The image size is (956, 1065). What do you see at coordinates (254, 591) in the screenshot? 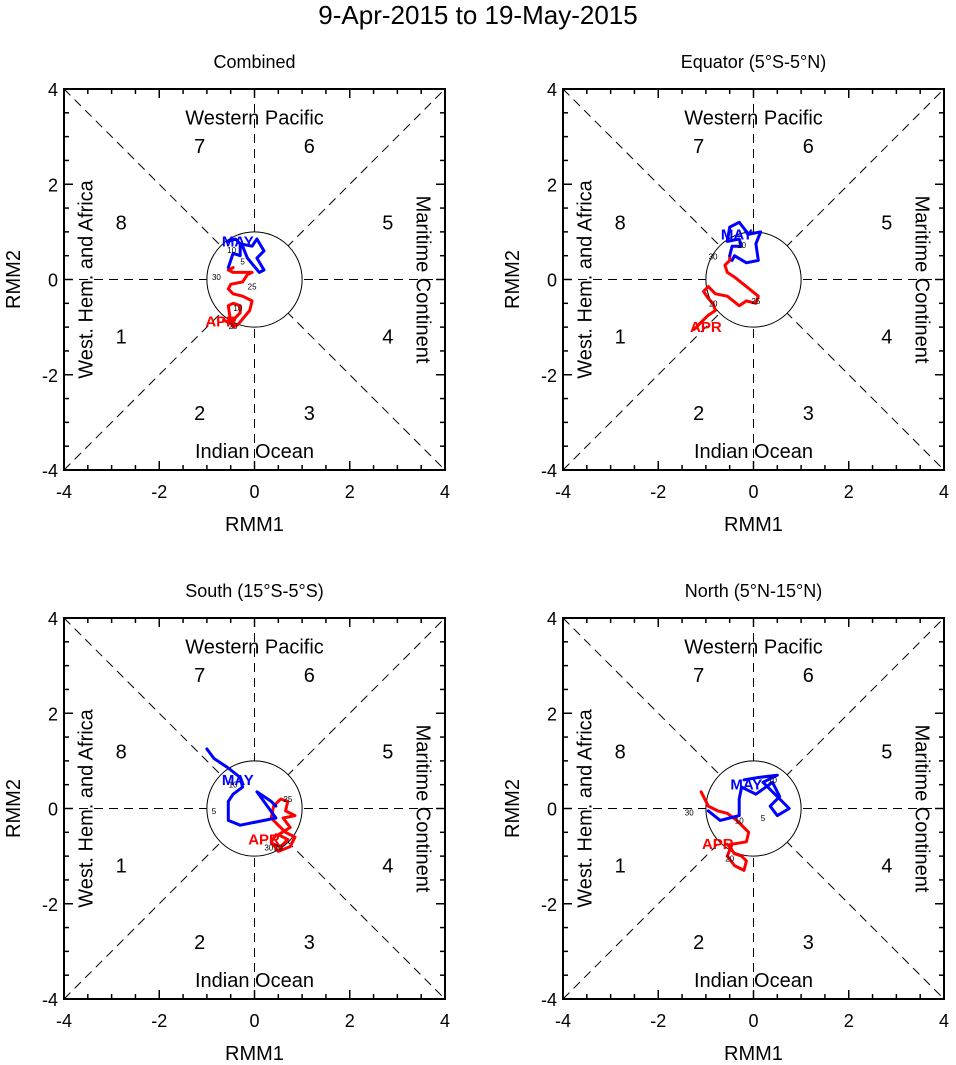
I see `panel-title: South (15°S-5°S)` at bounding box center [254, 591].